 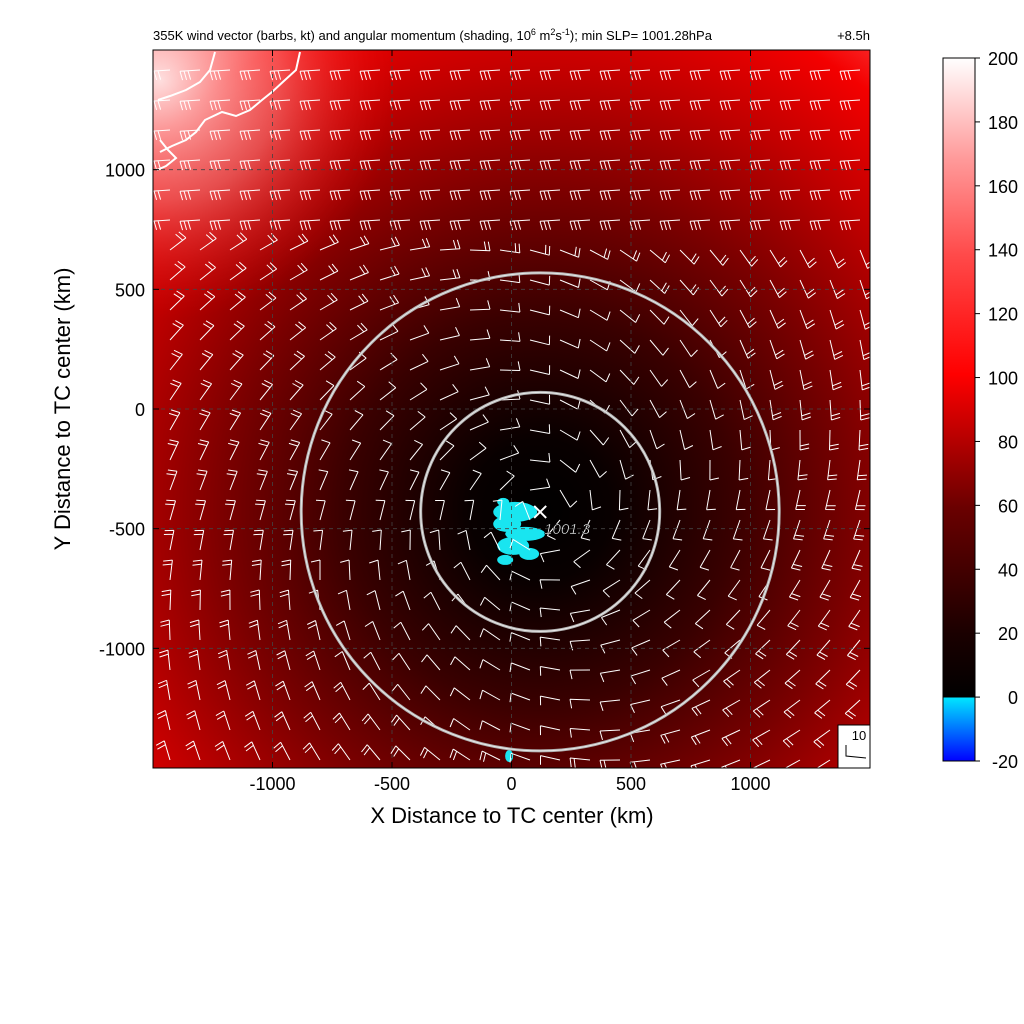 What do you see at coordinates (1008, 442) in the screenshot?
I see `colorbar-tick-label: 80` at bounding box center [1008, 442].